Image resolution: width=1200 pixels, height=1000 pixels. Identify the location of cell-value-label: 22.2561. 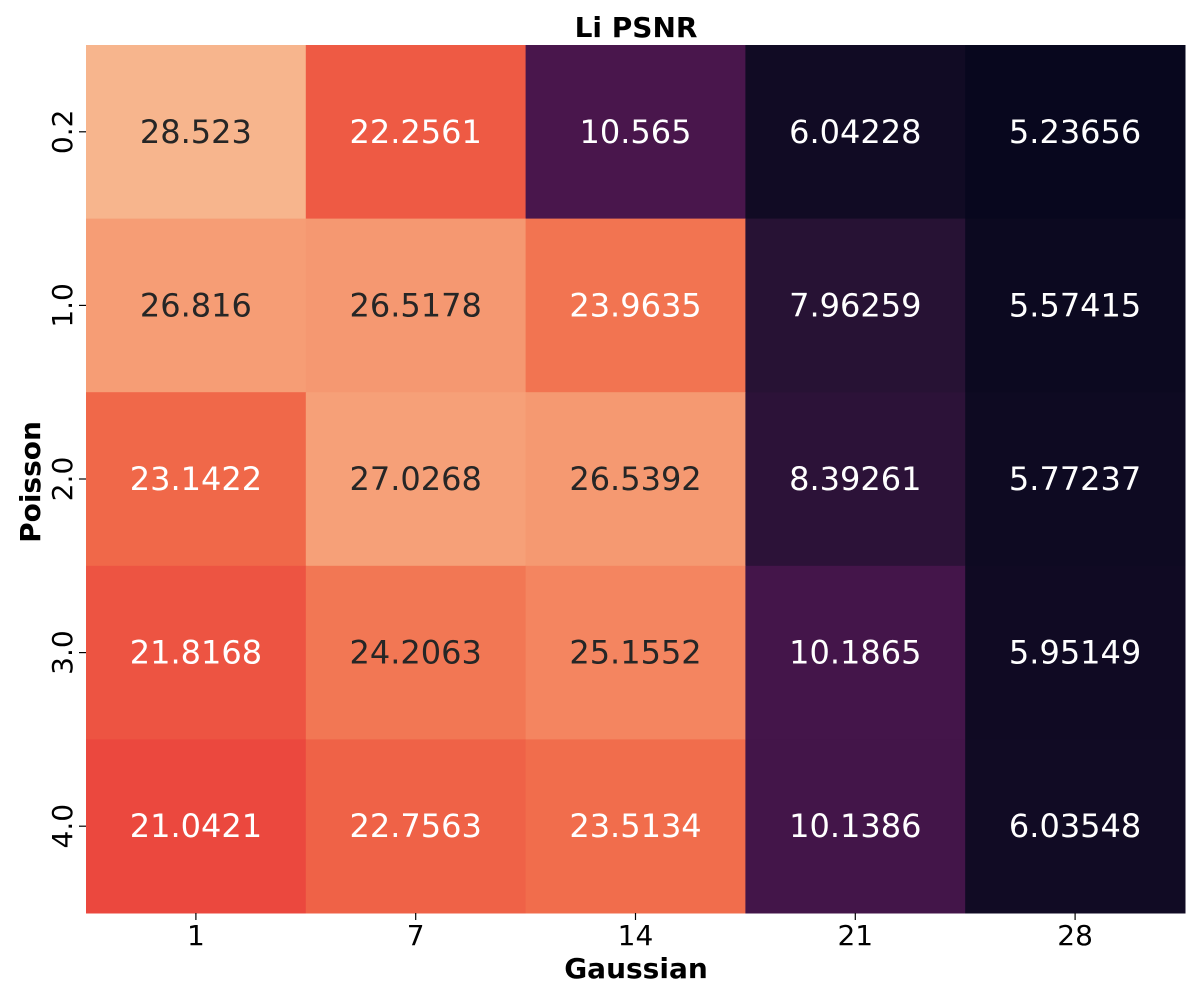
(416, 132).